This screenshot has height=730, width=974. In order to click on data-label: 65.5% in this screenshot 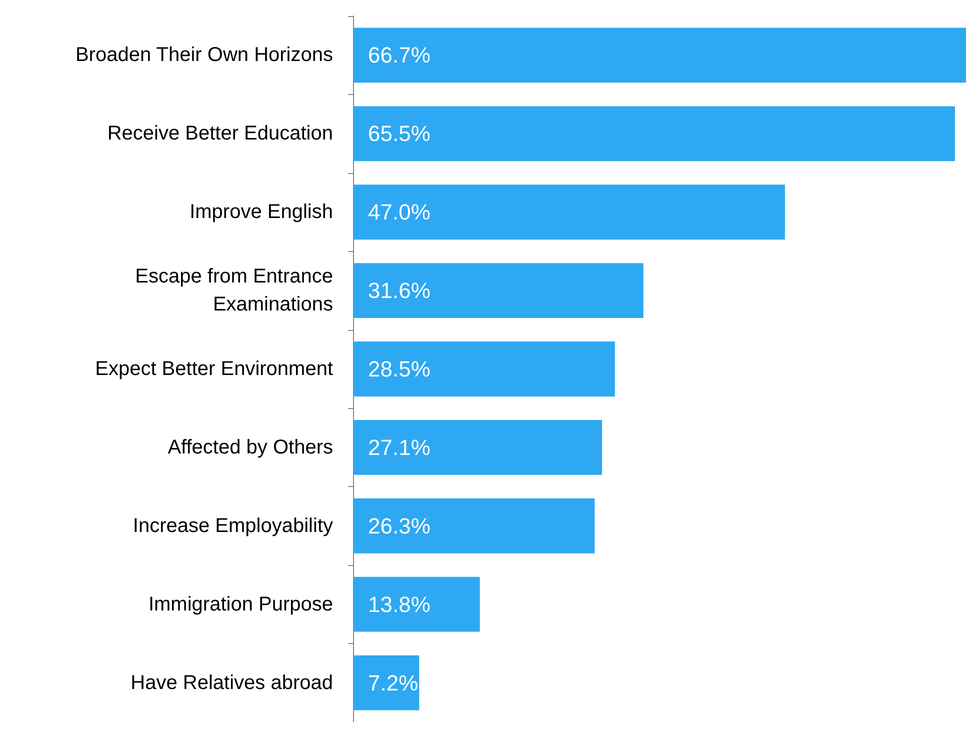, I will do `click(399, 133)`.